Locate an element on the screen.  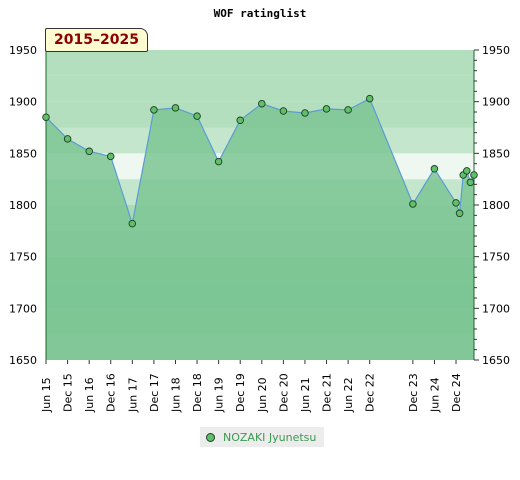
y-tick-label-right: 1900 is located at coordinates (496, 102).